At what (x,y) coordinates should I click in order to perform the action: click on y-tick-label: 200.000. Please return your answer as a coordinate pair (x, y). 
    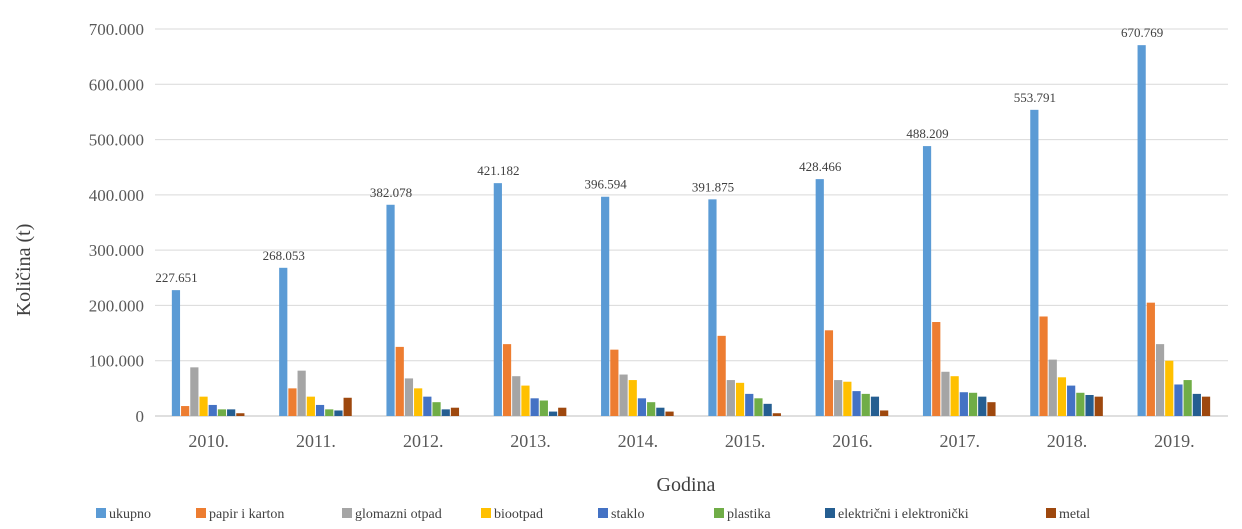
    Looking at the image, I should click on (116, 305).